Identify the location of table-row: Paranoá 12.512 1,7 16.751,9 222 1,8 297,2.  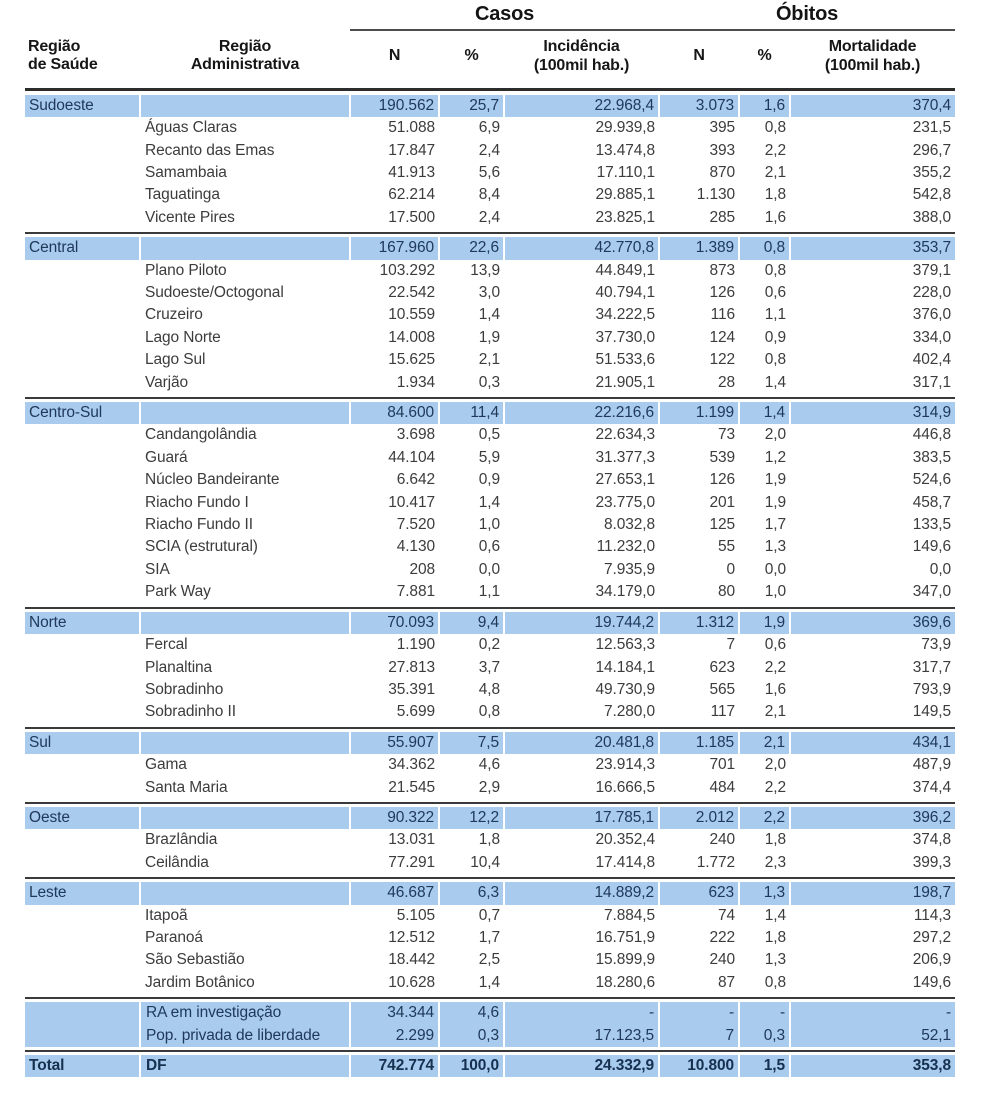
(490, 938).